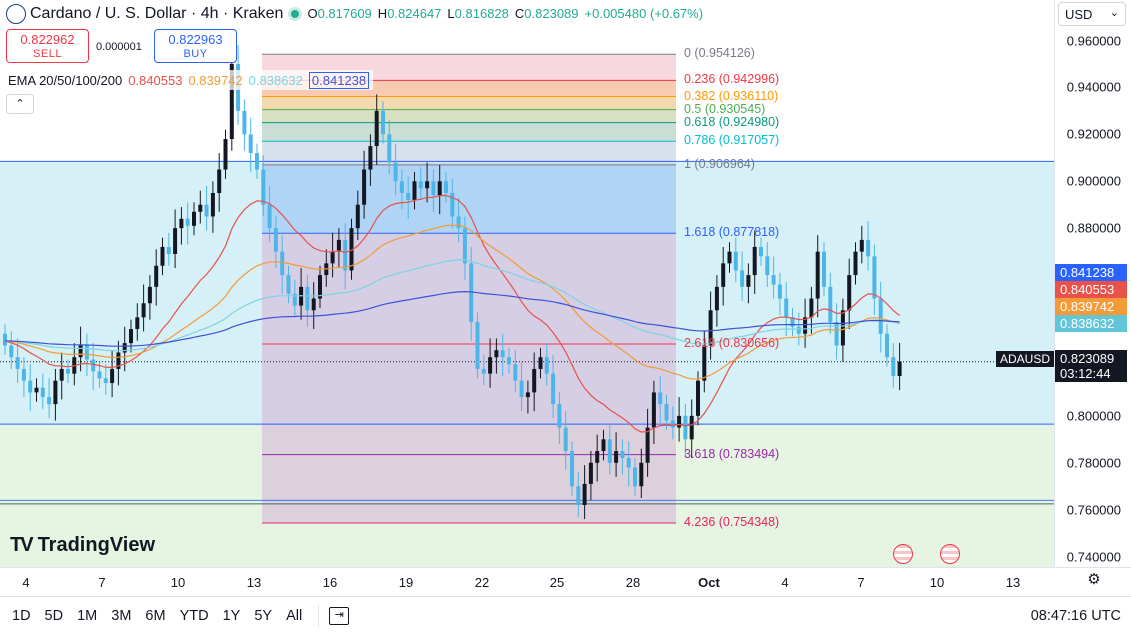 The image size is (1131, 635). What do you see at coordinates (231, 616) in the screenshot?
I see `timeframe-button: 1Y` at bounding box center [231, 616].